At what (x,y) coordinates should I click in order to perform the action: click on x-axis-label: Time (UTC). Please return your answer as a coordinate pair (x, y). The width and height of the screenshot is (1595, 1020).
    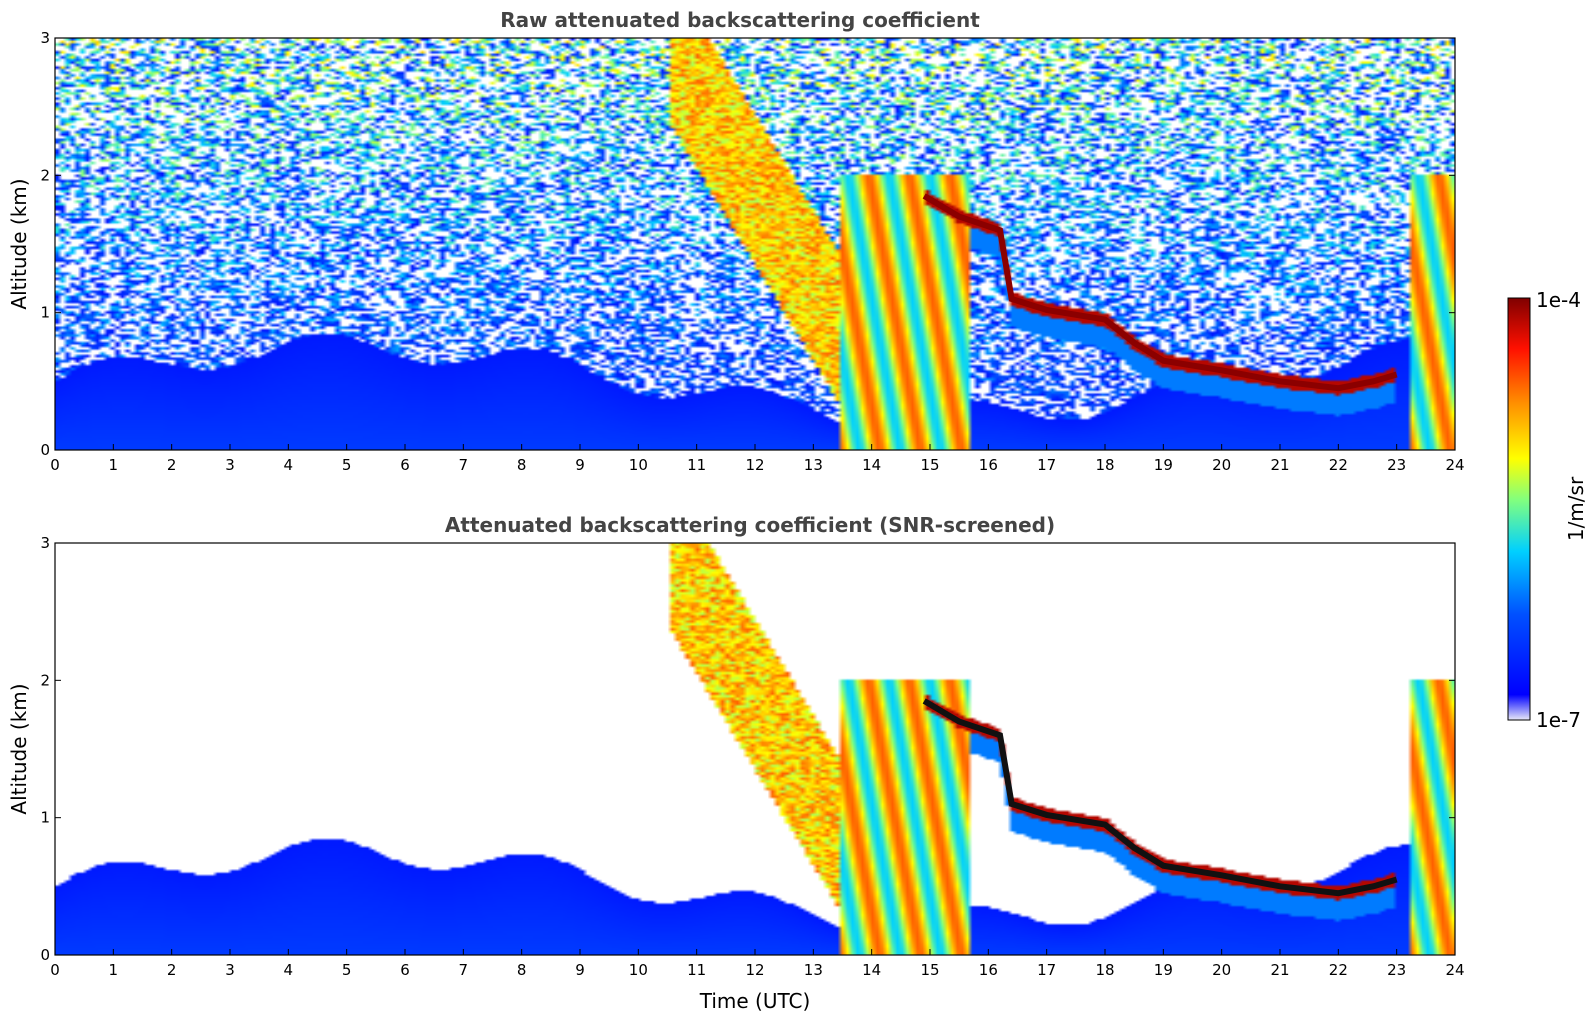
    Looking at the image, I should click on (755, 1001).